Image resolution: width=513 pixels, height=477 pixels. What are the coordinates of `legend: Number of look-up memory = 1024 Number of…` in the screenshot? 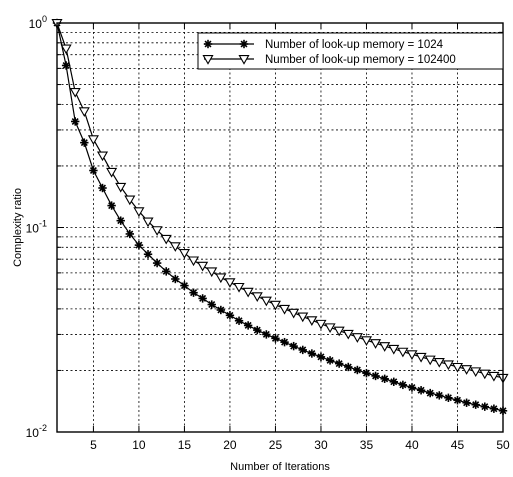 It's located at (350, 51).